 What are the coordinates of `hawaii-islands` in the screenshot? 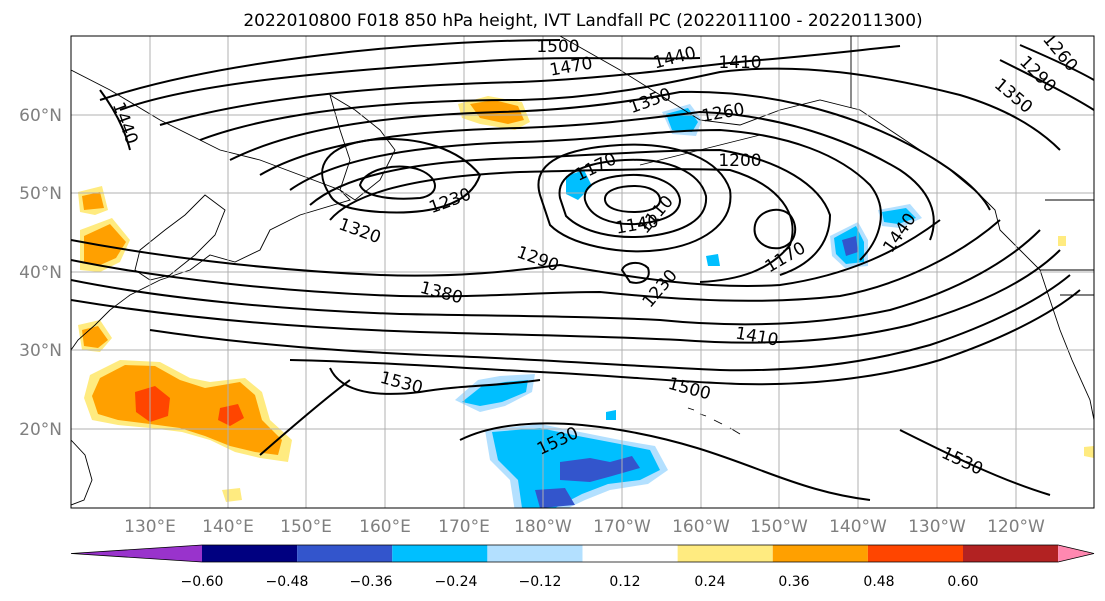 It's located at (714, 421).